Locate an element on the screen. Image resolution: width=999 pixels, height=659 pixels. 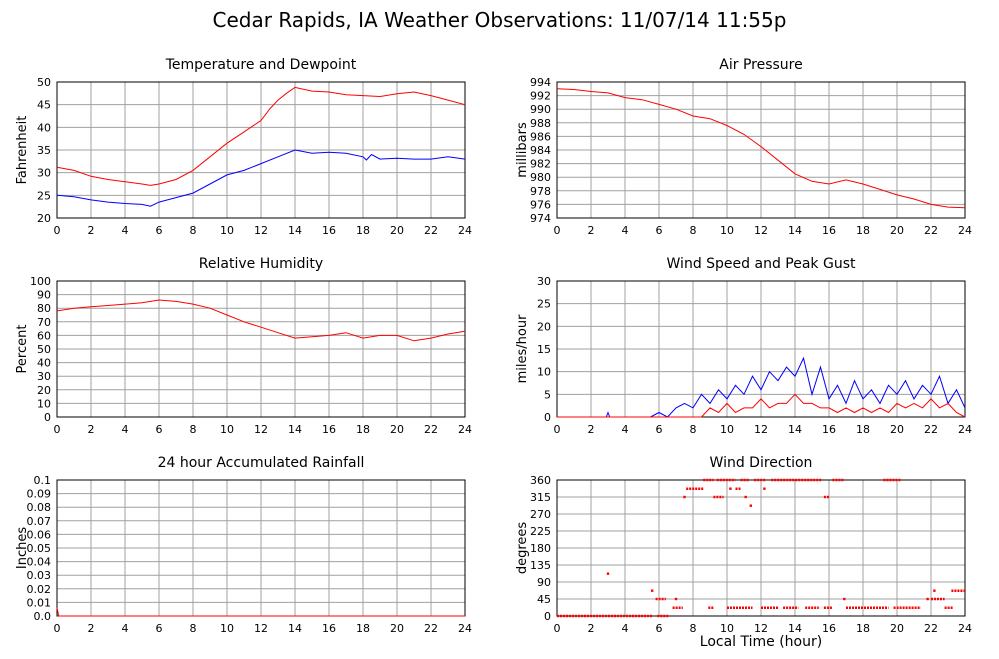
y-tick-label: 990 is located at coordinates (540, 109).